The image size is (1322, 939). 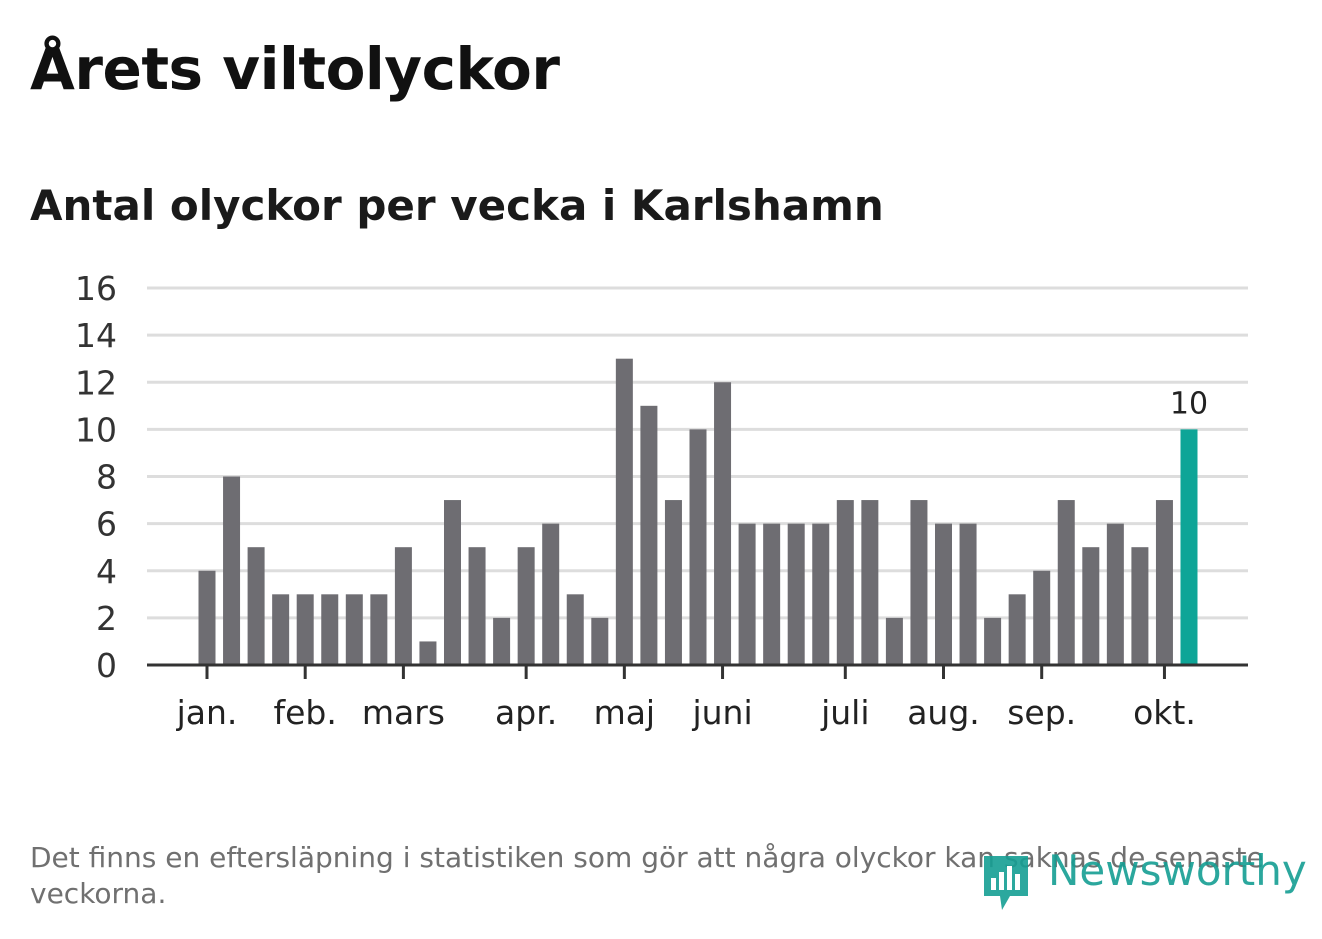 What do you see at coordinates (106, 571) in the screenshot?
I see `y-tick-label: 4` at bounding box center [106, 571].